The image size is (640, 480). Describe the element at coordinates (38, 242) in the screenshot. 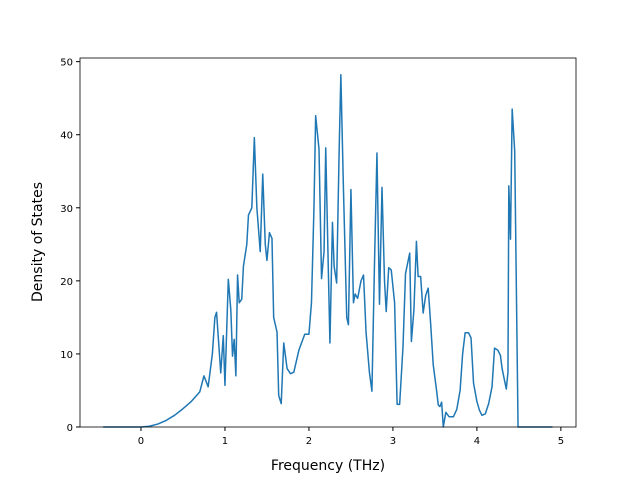

I see `y-axis-label: Density of States` at that location.